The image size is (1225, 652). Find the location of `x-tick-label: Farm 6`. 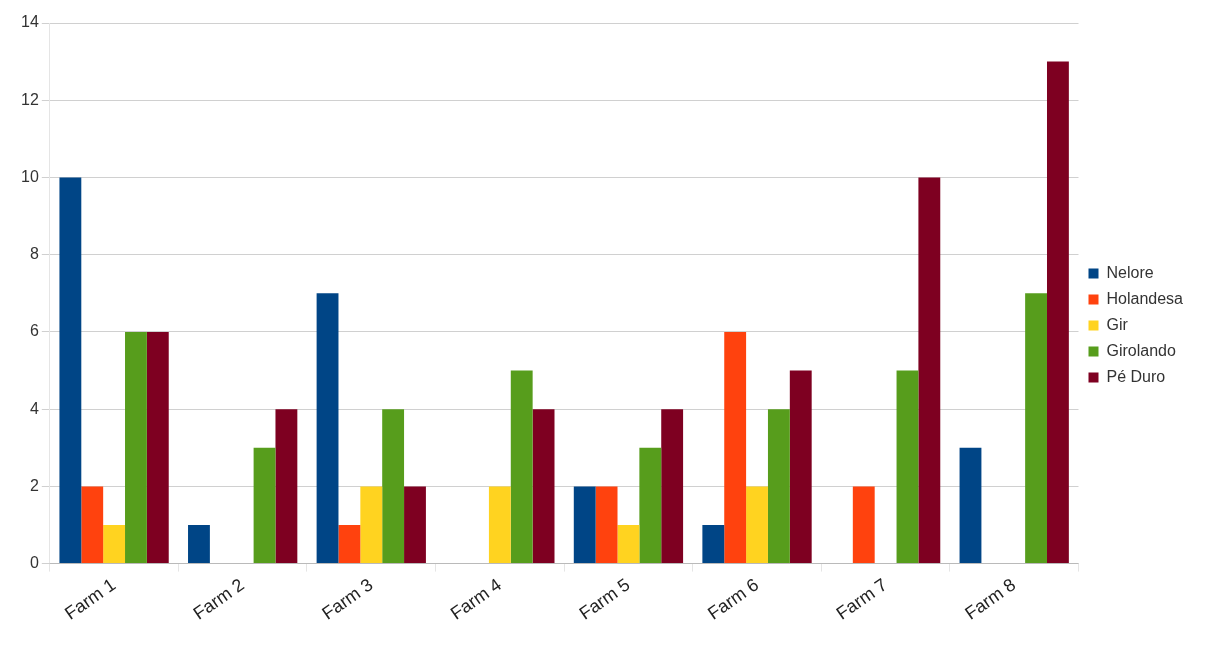

x-tick-label: Farm 6 is located at coordinates (733, 599).